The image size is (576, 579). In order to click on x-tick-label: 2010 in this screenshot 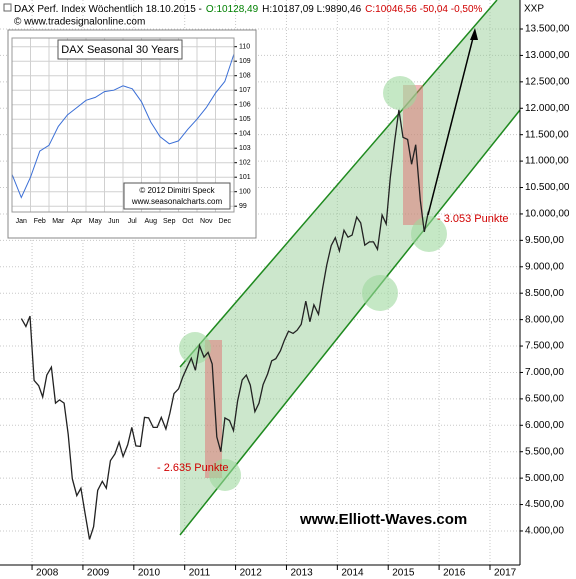, I will do `click(149, 573)`.